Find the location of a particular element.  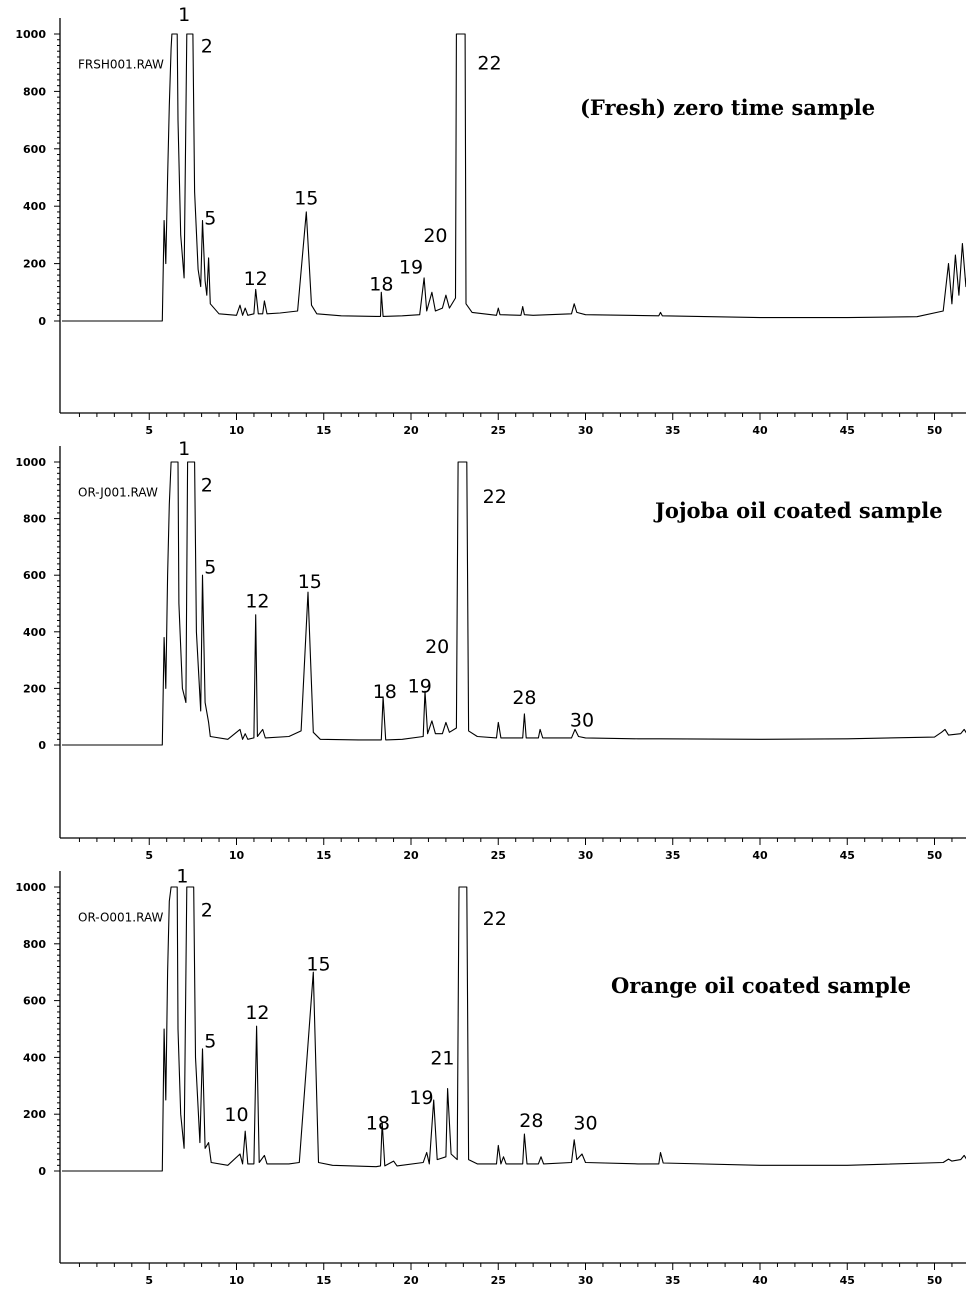

peak-label-10: 10 is located at coordinates (236, 1115).